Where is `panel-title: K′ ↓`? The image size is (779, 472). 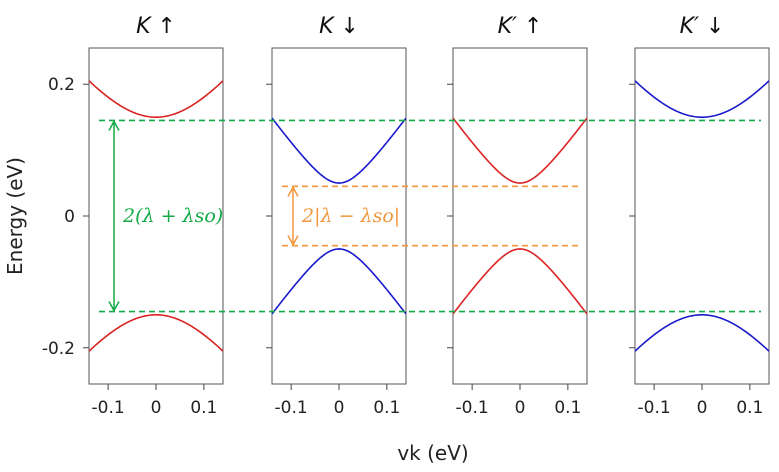 panel-title: K′ ↓ is located at coordinates (702, 26).